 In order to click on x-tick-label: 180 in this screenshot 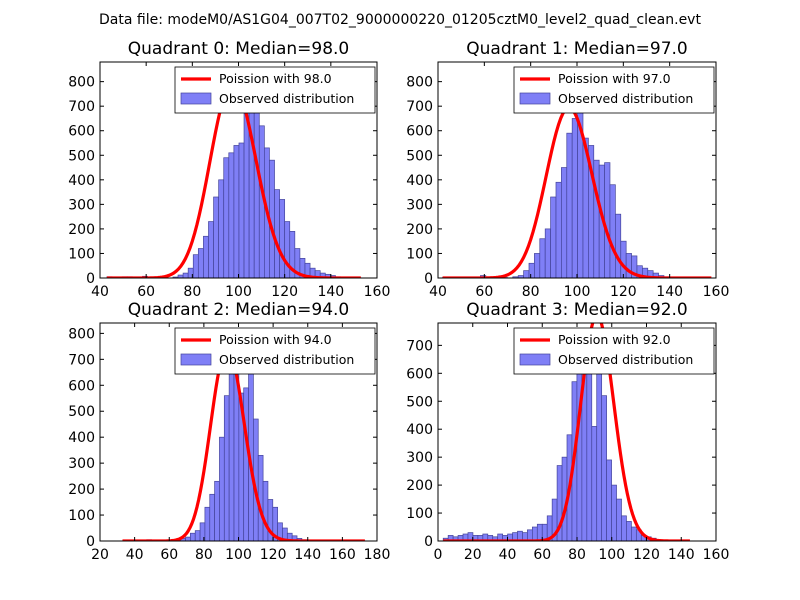, I will do `click(377, 555)`.